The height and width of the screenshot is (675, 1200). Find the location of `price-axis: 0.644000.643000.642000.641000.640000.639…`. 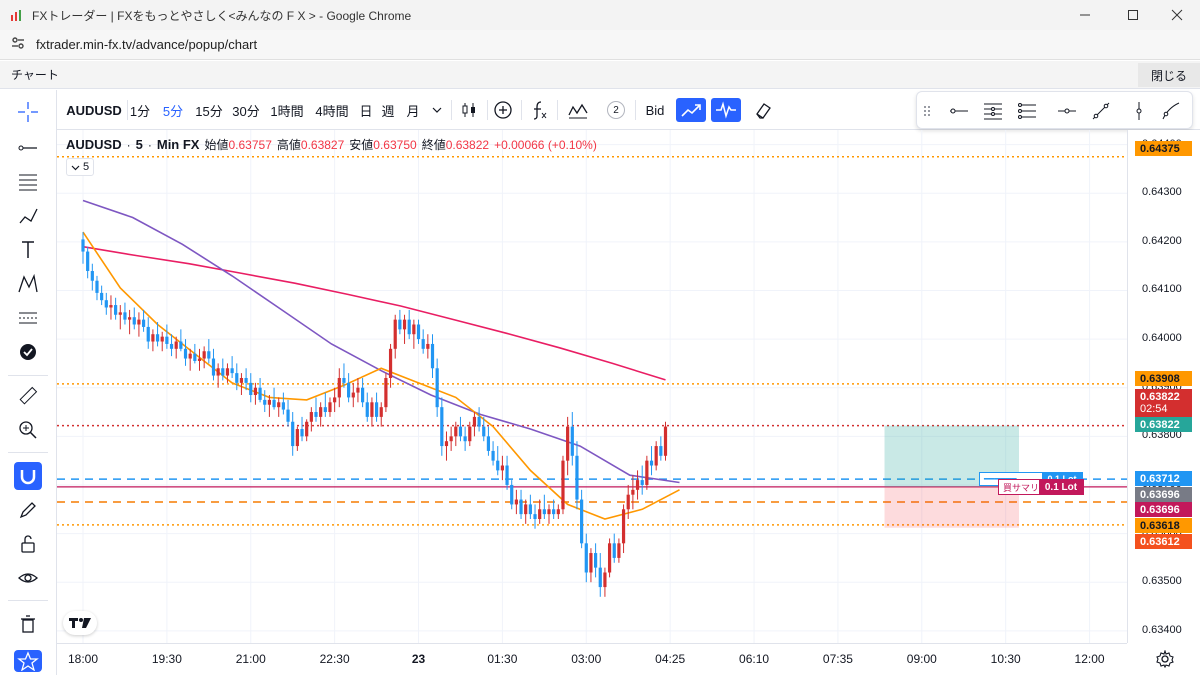

price-axis: 0.644000.643000.642000.641000.640000.639… is located at coordinates (1163, 386).